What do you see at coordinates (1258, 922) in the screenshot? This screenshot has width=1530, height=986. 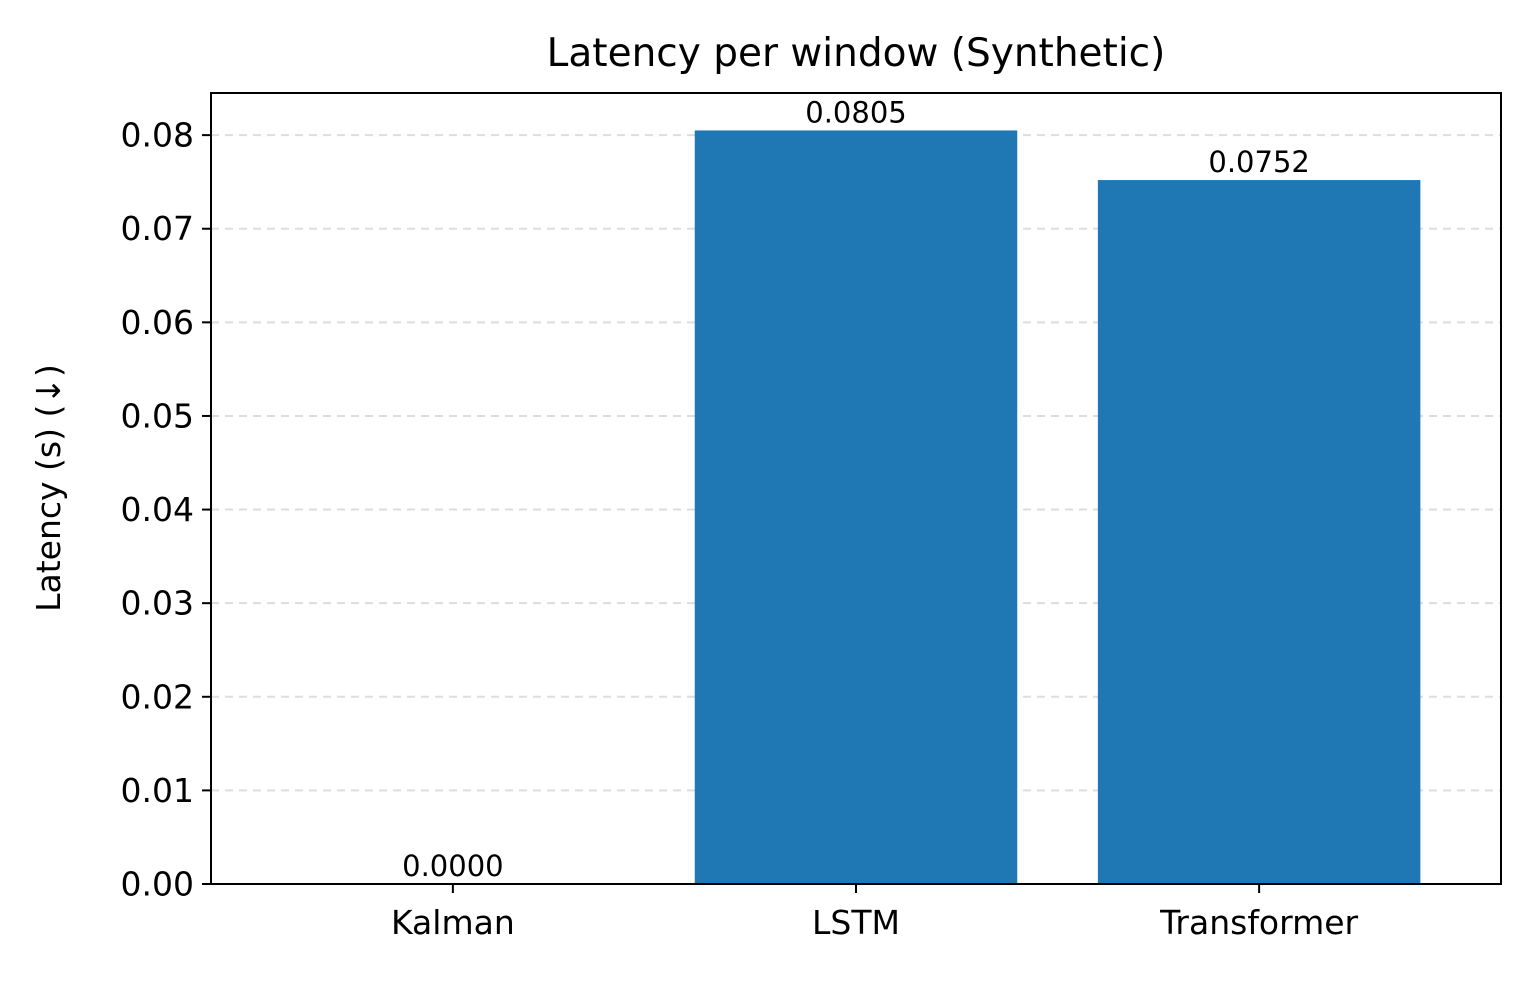 I see `x-tick-label: Transformer` at bounding box center [1258, 922].